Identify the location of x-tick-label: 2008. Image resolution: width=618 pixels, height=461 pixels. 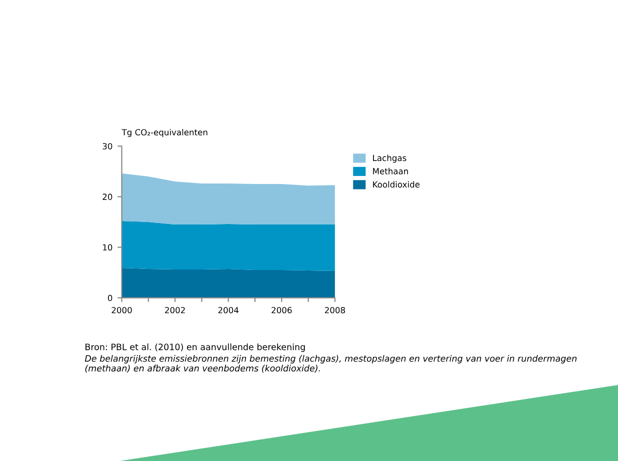
(334, 310).